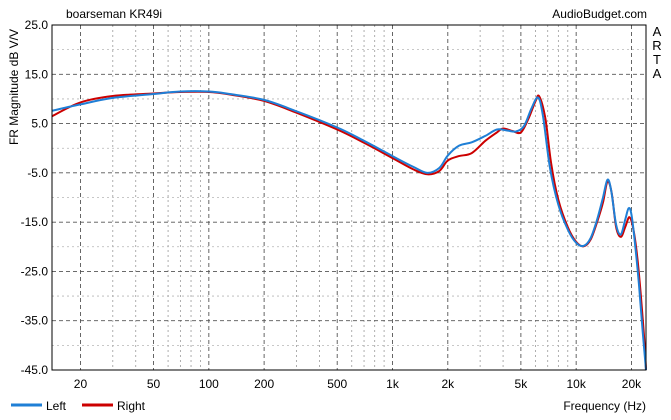  Describe the element at coordinates (56, 406) in the screenshot. I see `legend-label-left: Left` at that location.